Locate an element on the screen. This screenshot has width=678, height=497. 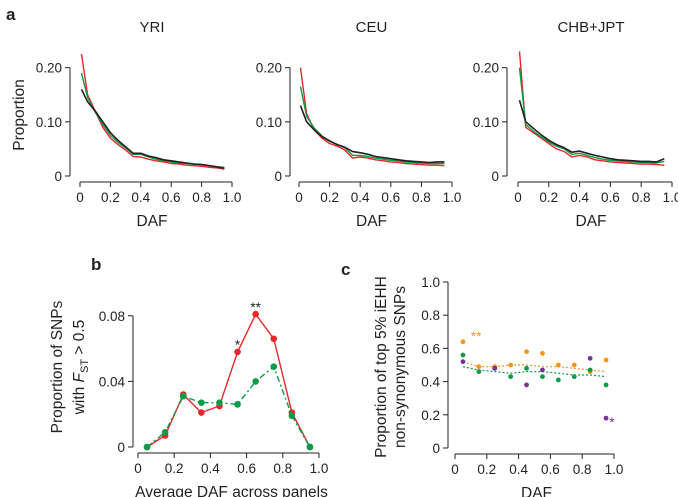
y-axis-label-line1: Proportion of top 5% iEHH is located at coordinates (381, 367).